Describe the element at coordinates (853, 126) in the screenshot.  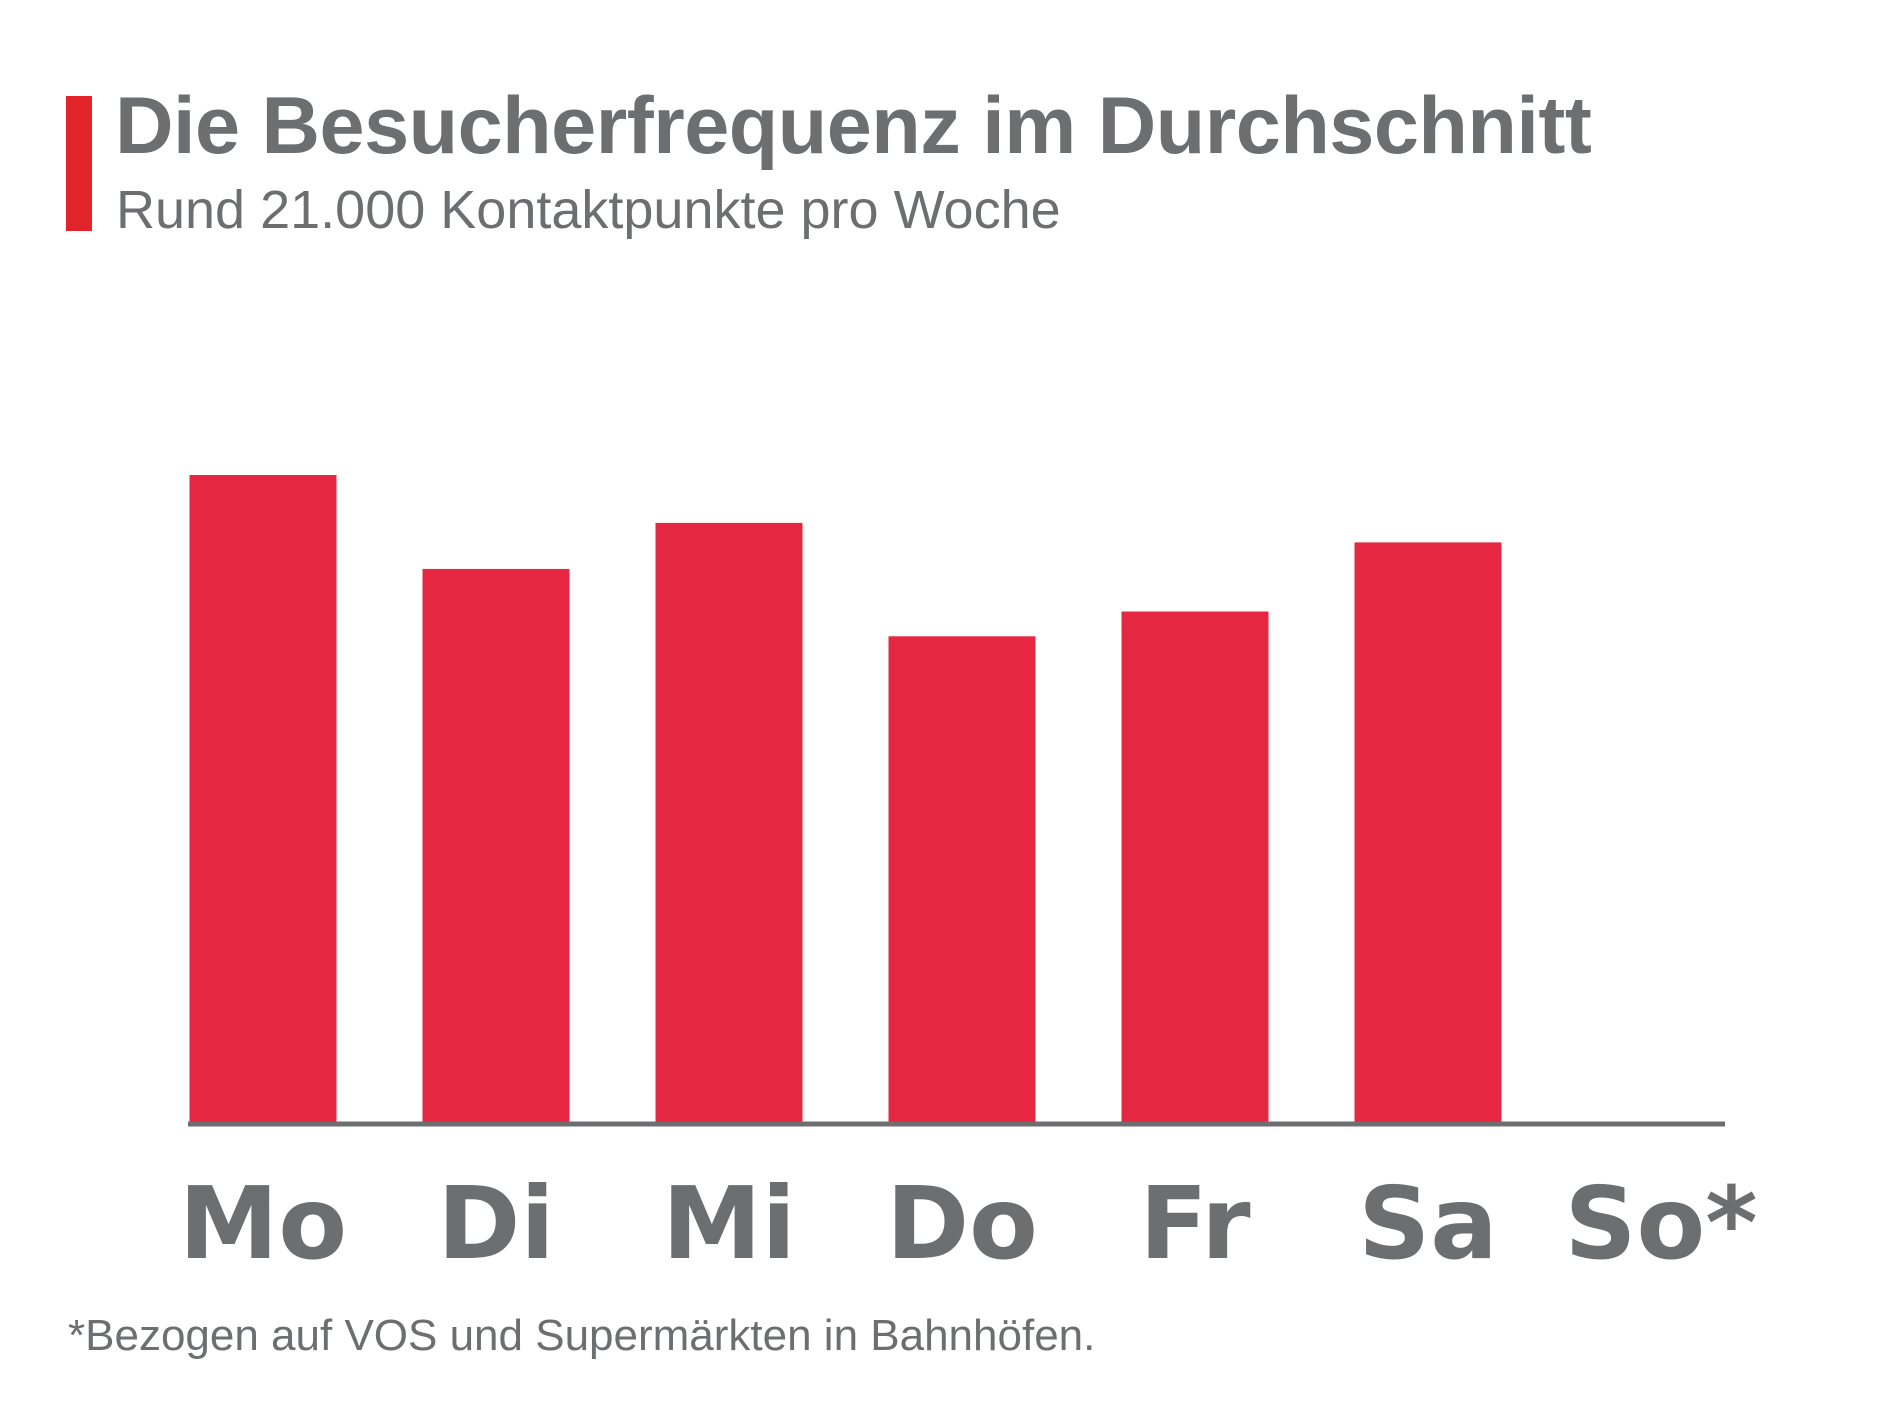
I see `chart-title: Die Besucherfrequenz im Durchschnitt` at that location.